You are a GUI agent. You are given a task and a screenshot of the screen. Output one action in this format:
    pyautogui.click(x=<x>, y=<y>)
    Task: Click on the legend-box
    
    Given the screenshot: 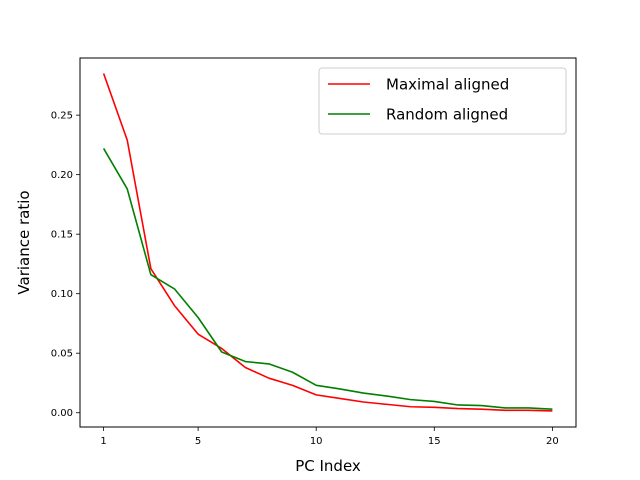 What is the action you would take?
    pyautogui.click(x=442, y=101)
    